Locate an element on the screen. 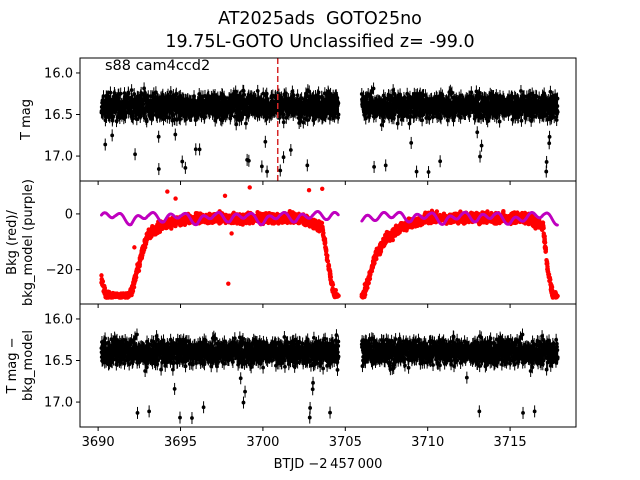 The image size is (640, 480). series-top-lightcurve is located at coordinates (329, 130).